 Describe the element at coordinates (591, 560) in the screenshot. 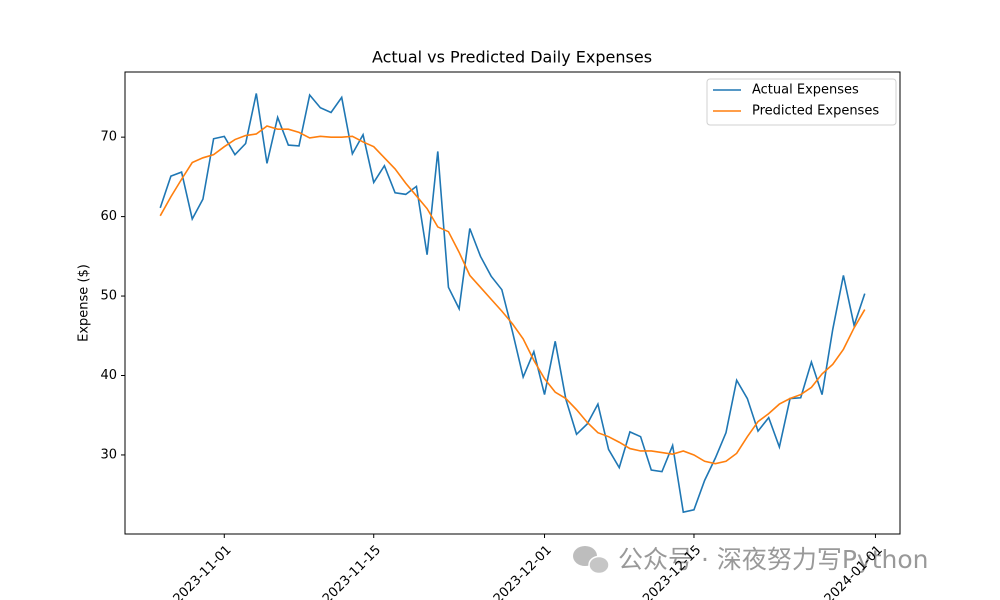

I see `watermark-icon` at that location.